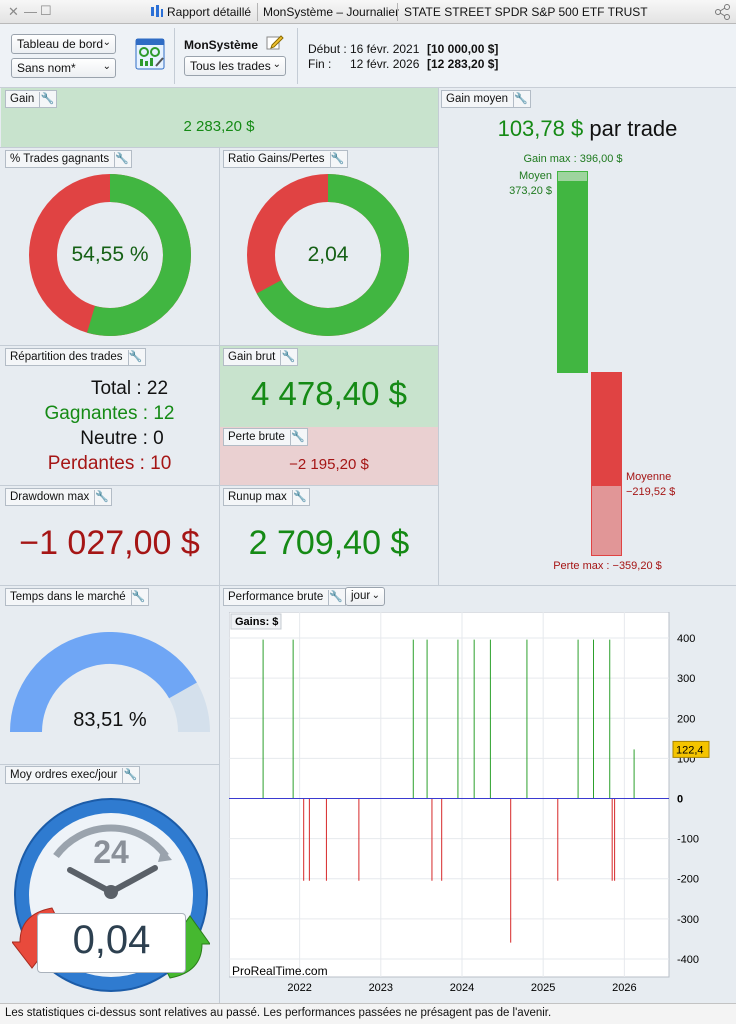  I want to click on period-select: jour ⌄, so click(365, 596).